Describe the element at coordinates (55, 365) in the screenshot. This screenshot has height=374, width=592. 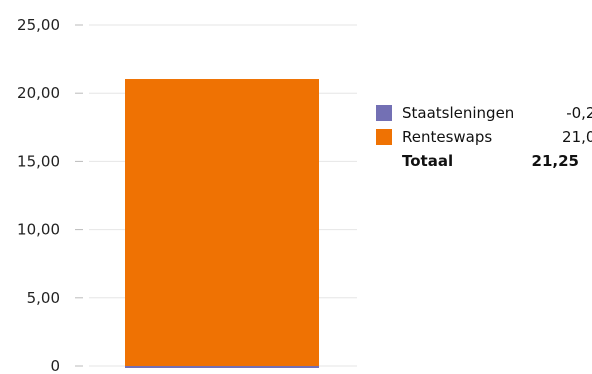
I see `y-tick-label: 0` at that location.